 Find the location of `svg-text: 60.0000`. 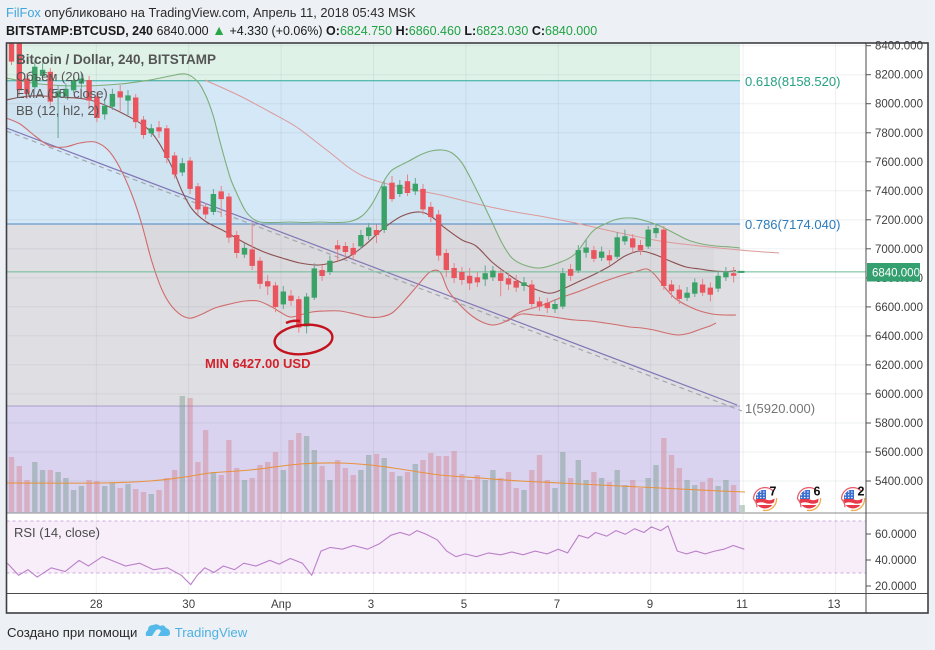

svg-text: 60.0000 is located at coordinates (896, 535).